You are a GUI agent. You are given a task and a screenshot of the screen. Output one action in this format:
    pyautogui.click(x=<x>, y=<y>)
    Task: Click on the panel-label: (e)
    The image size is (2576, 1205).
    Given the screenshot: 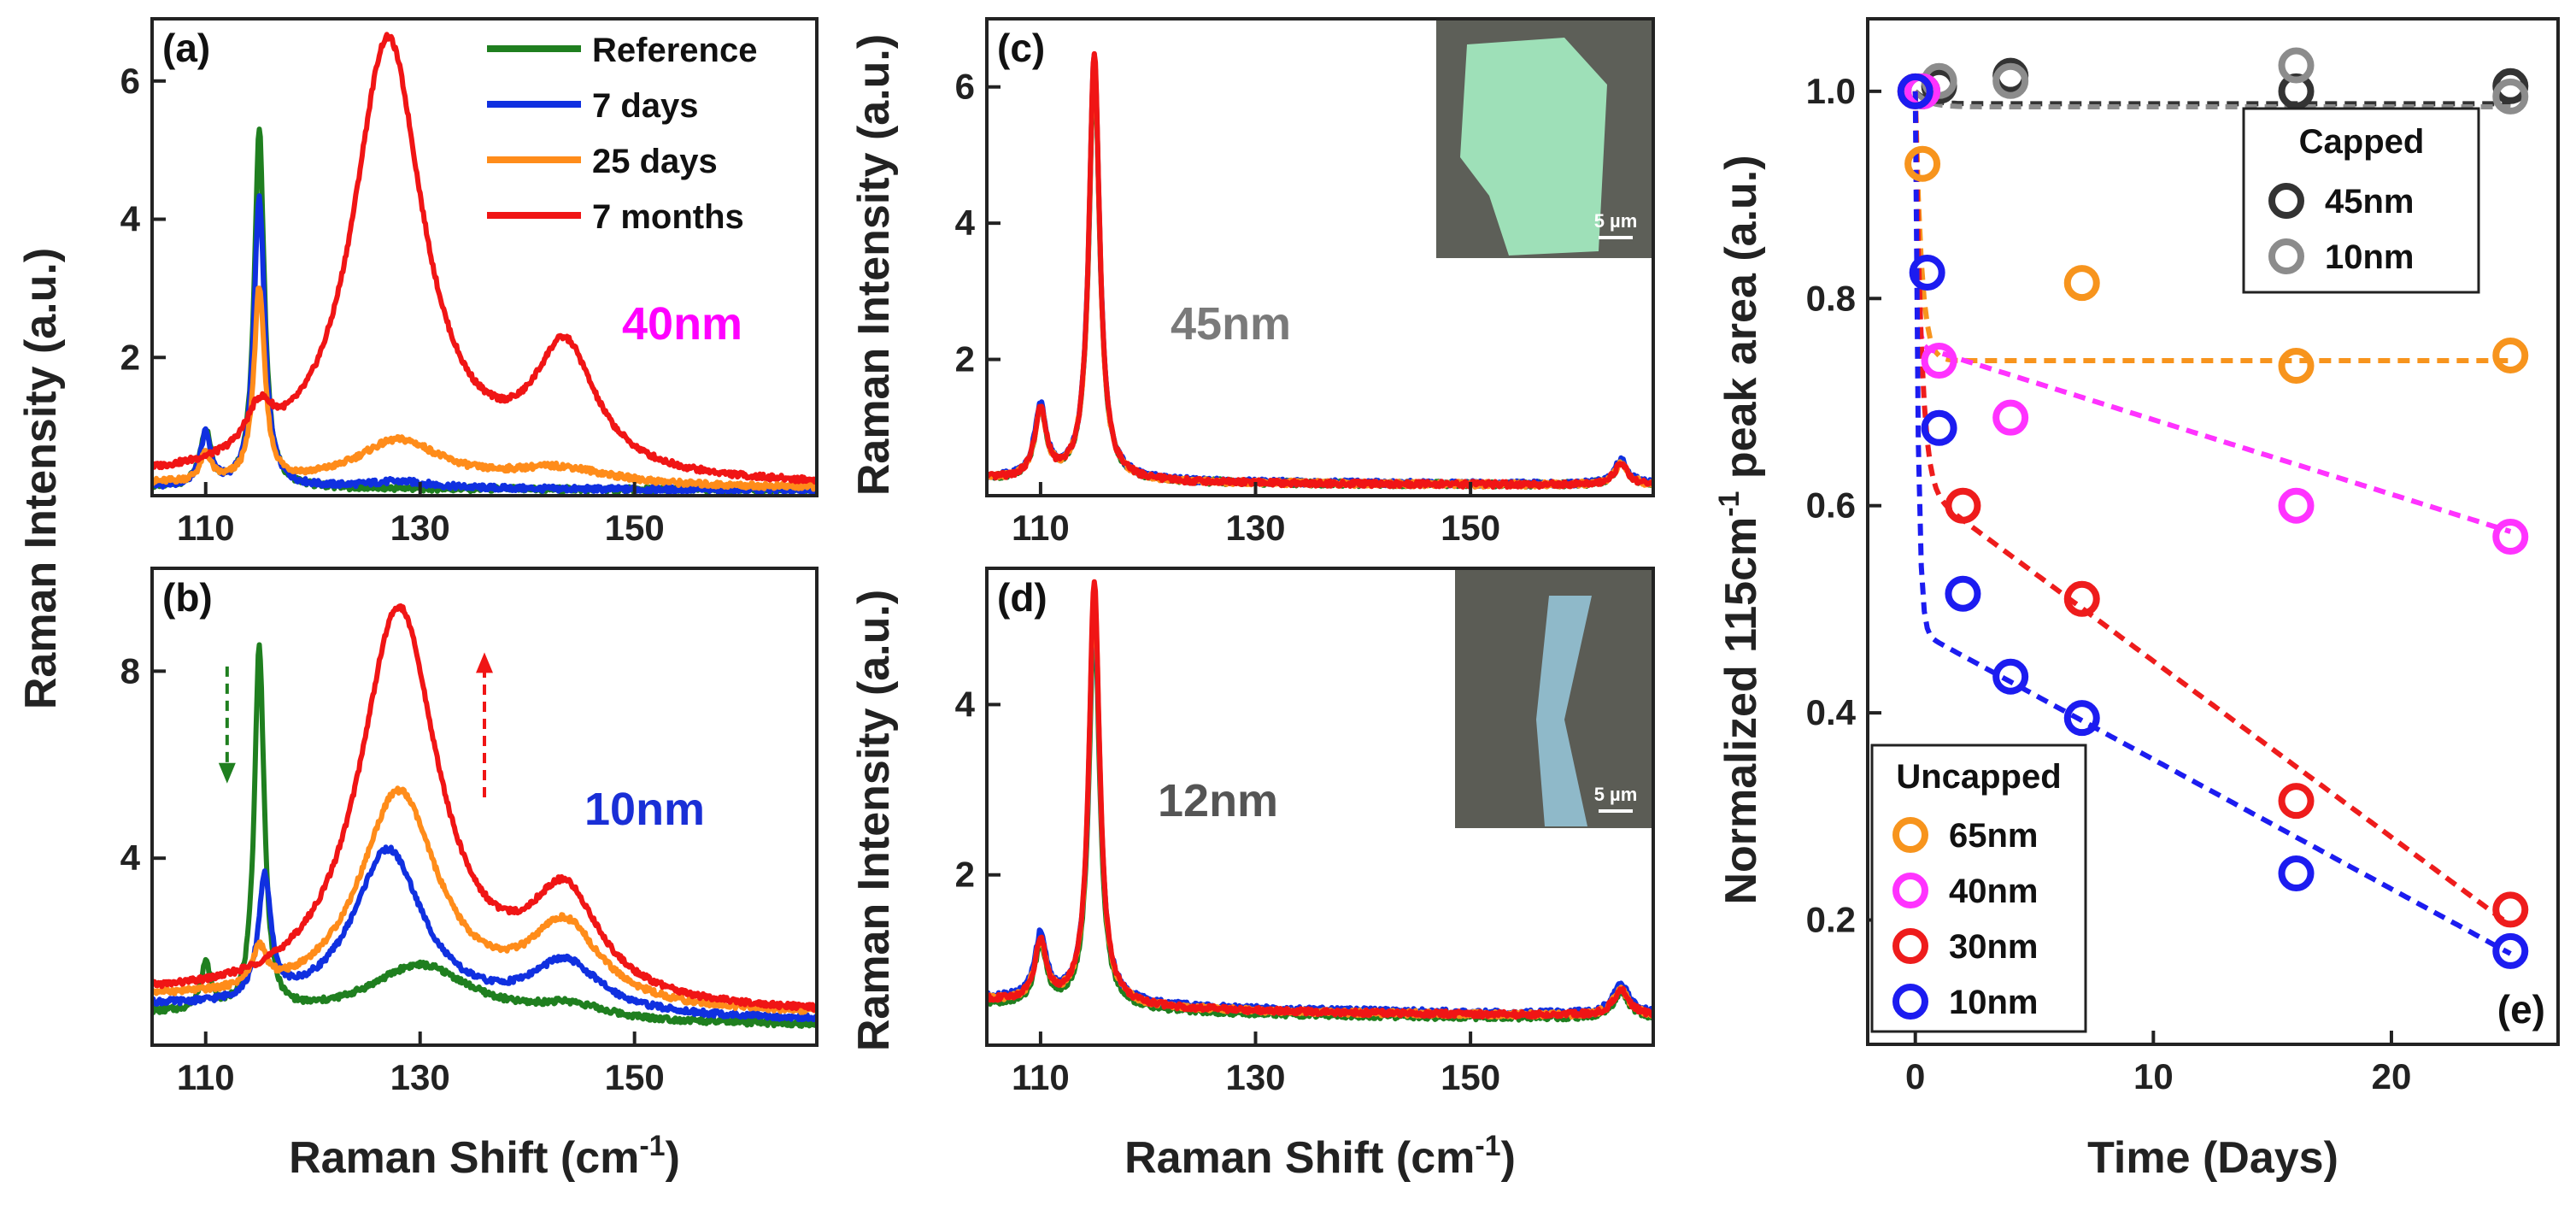 What is the action you would take?
    pyautogui.click(x=2521, y=1009)
    